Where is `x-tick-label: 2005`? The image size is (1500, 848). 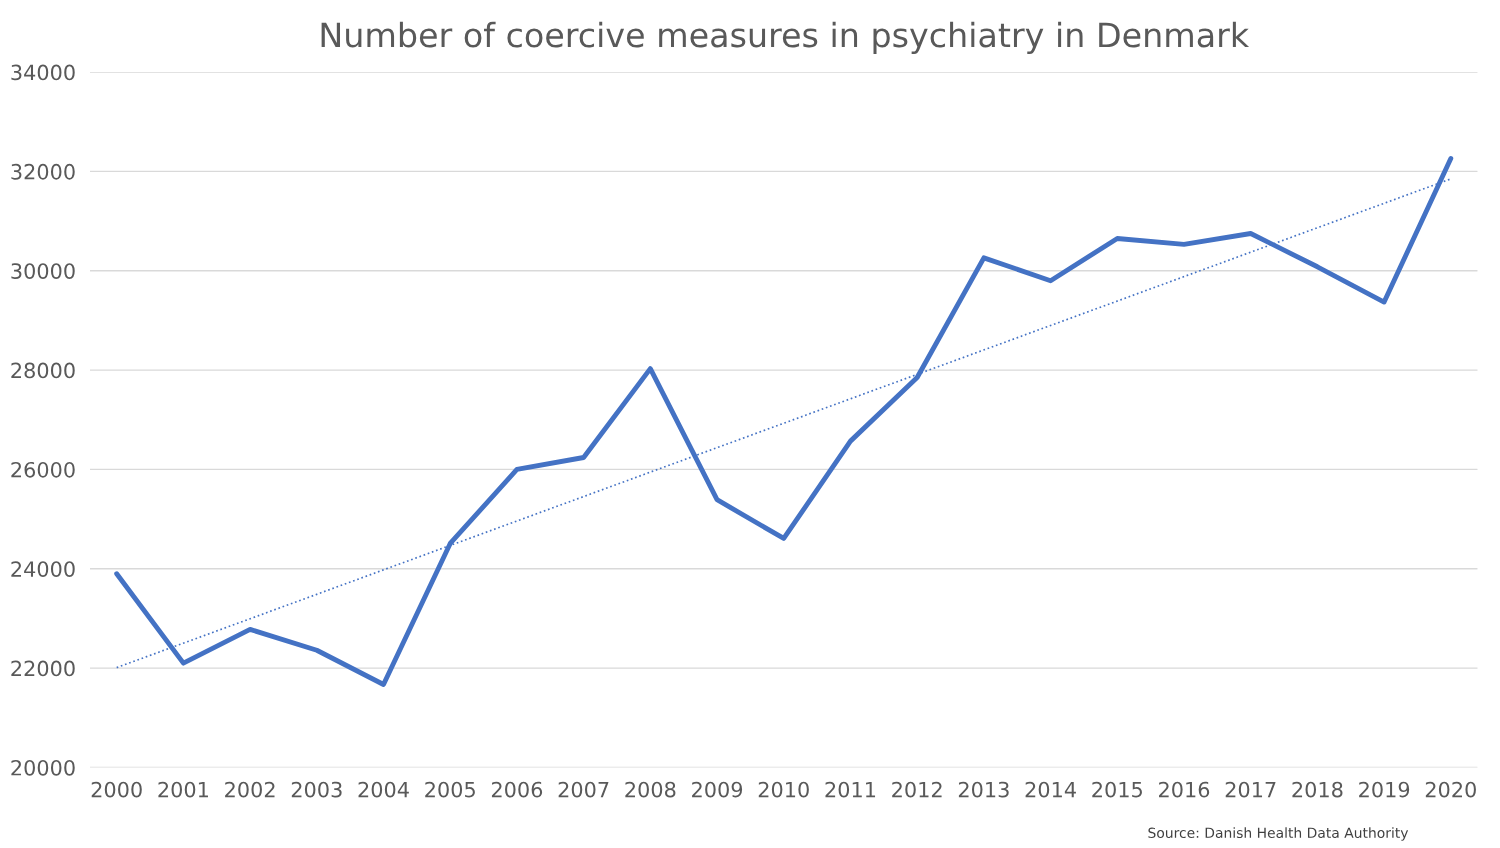 x-tick-label: 2005 is located at coordinates (450, 789).